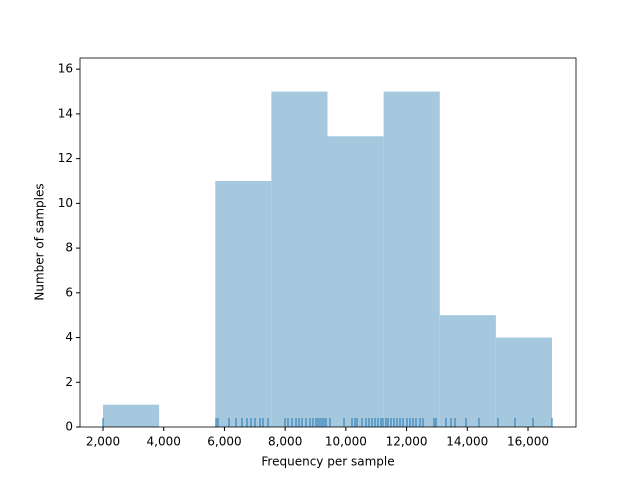 This screenshot has height=480, width=640. Describe the element at coordinates (224, 442) in the screenshot. I see `x-tick-label: 6,000` at that location.